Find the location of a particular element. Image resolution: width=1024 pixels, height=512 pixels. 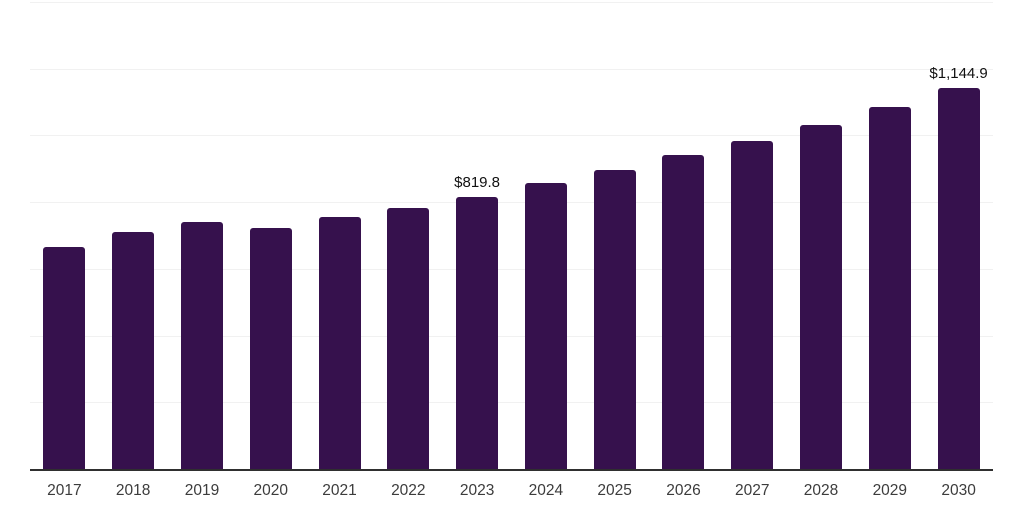

value-label-2023: $819.8 is located at coordinates (477, 182).